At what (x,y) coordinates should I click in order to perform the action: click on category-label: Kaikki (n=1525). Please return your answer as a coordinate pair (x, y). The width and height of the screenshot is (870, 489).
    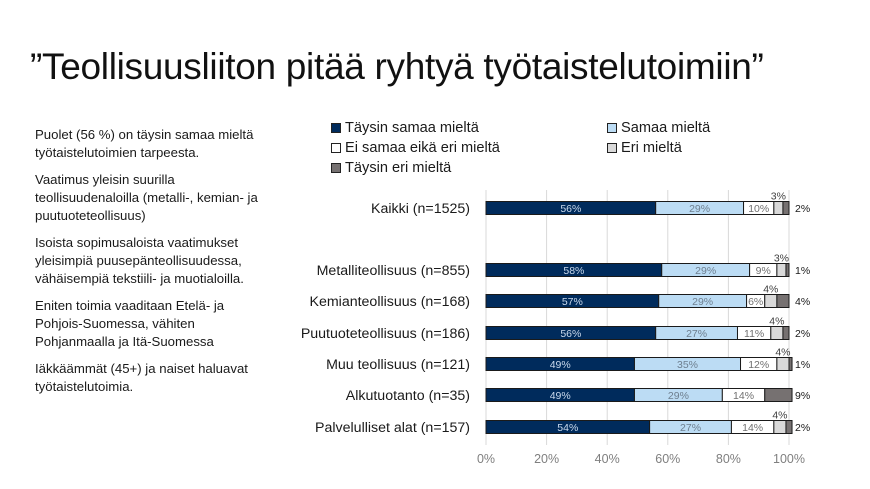
    Looking at the image, I should click on (420, 209).